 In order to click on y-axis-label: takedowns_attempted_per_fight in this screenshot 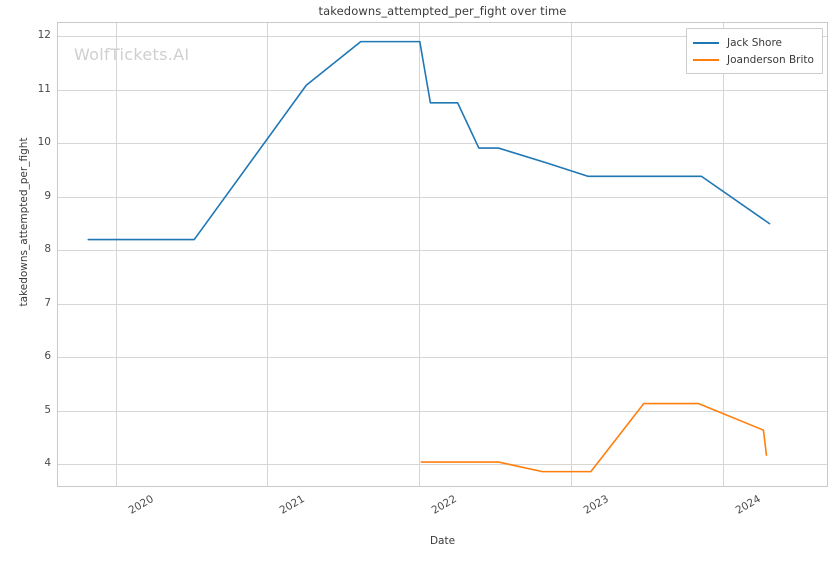, I will do `click(24, 222)`.